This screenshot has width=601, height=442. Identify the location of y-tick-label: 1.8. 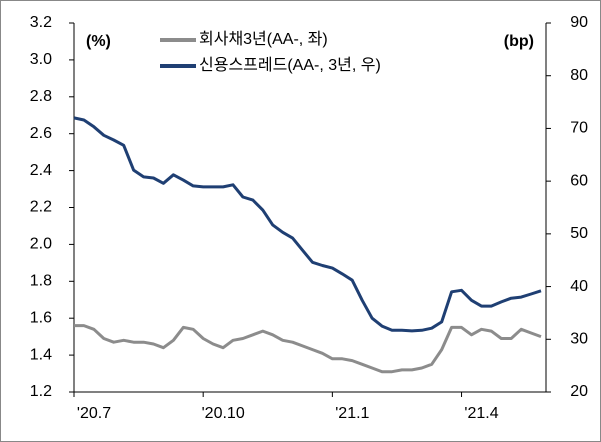
(41, 281).